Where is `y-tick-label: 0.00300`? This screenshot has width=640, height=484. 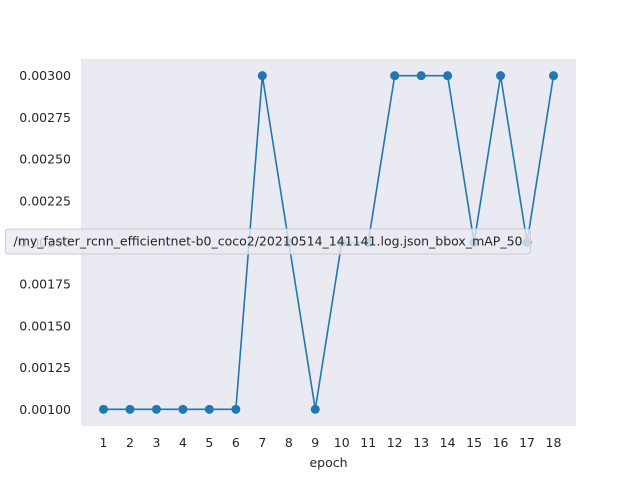
y-tick-label: 0.00300 is located at coordinates (45, 75).